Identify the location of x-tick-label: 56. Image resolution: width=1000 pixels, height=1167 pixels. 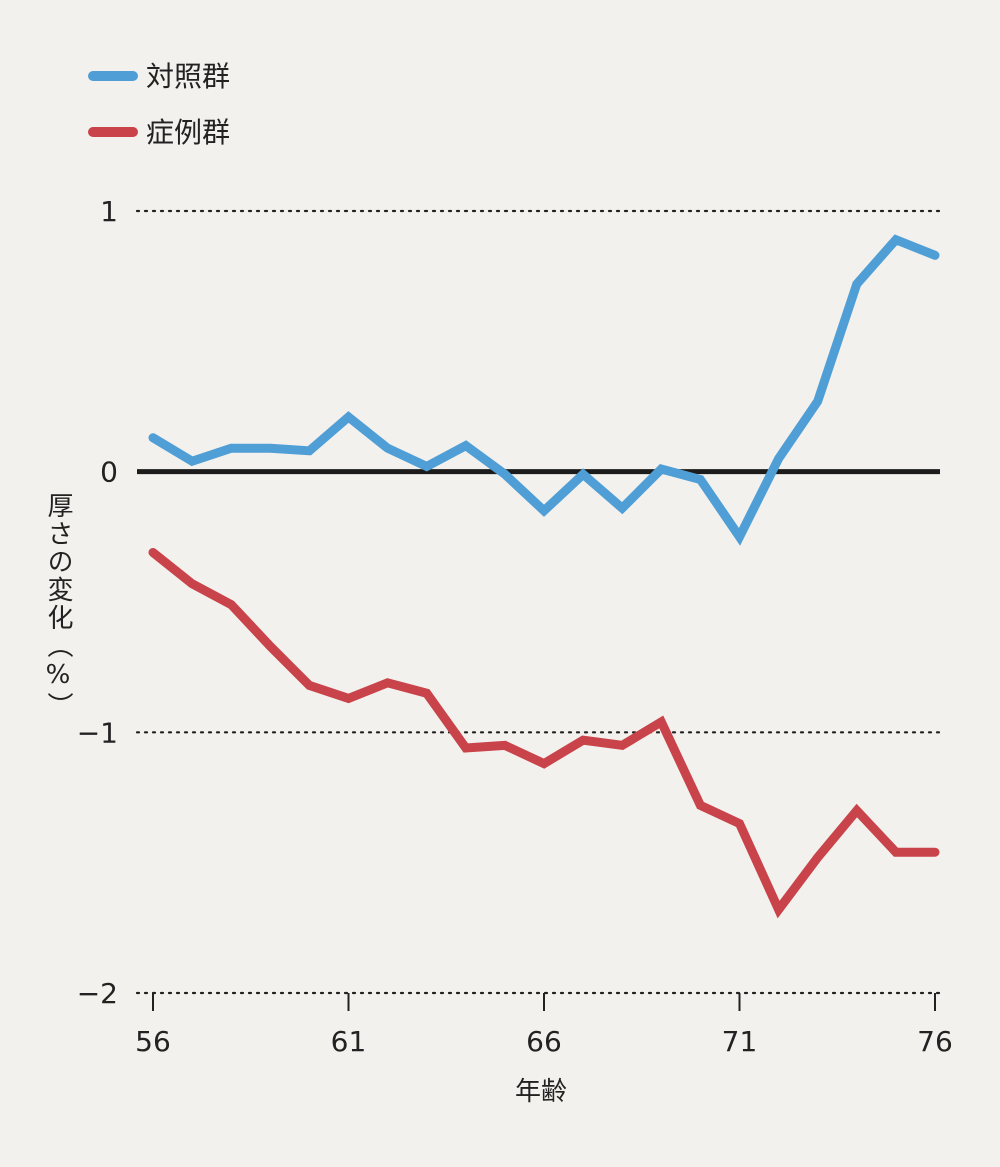
(153, 1041).